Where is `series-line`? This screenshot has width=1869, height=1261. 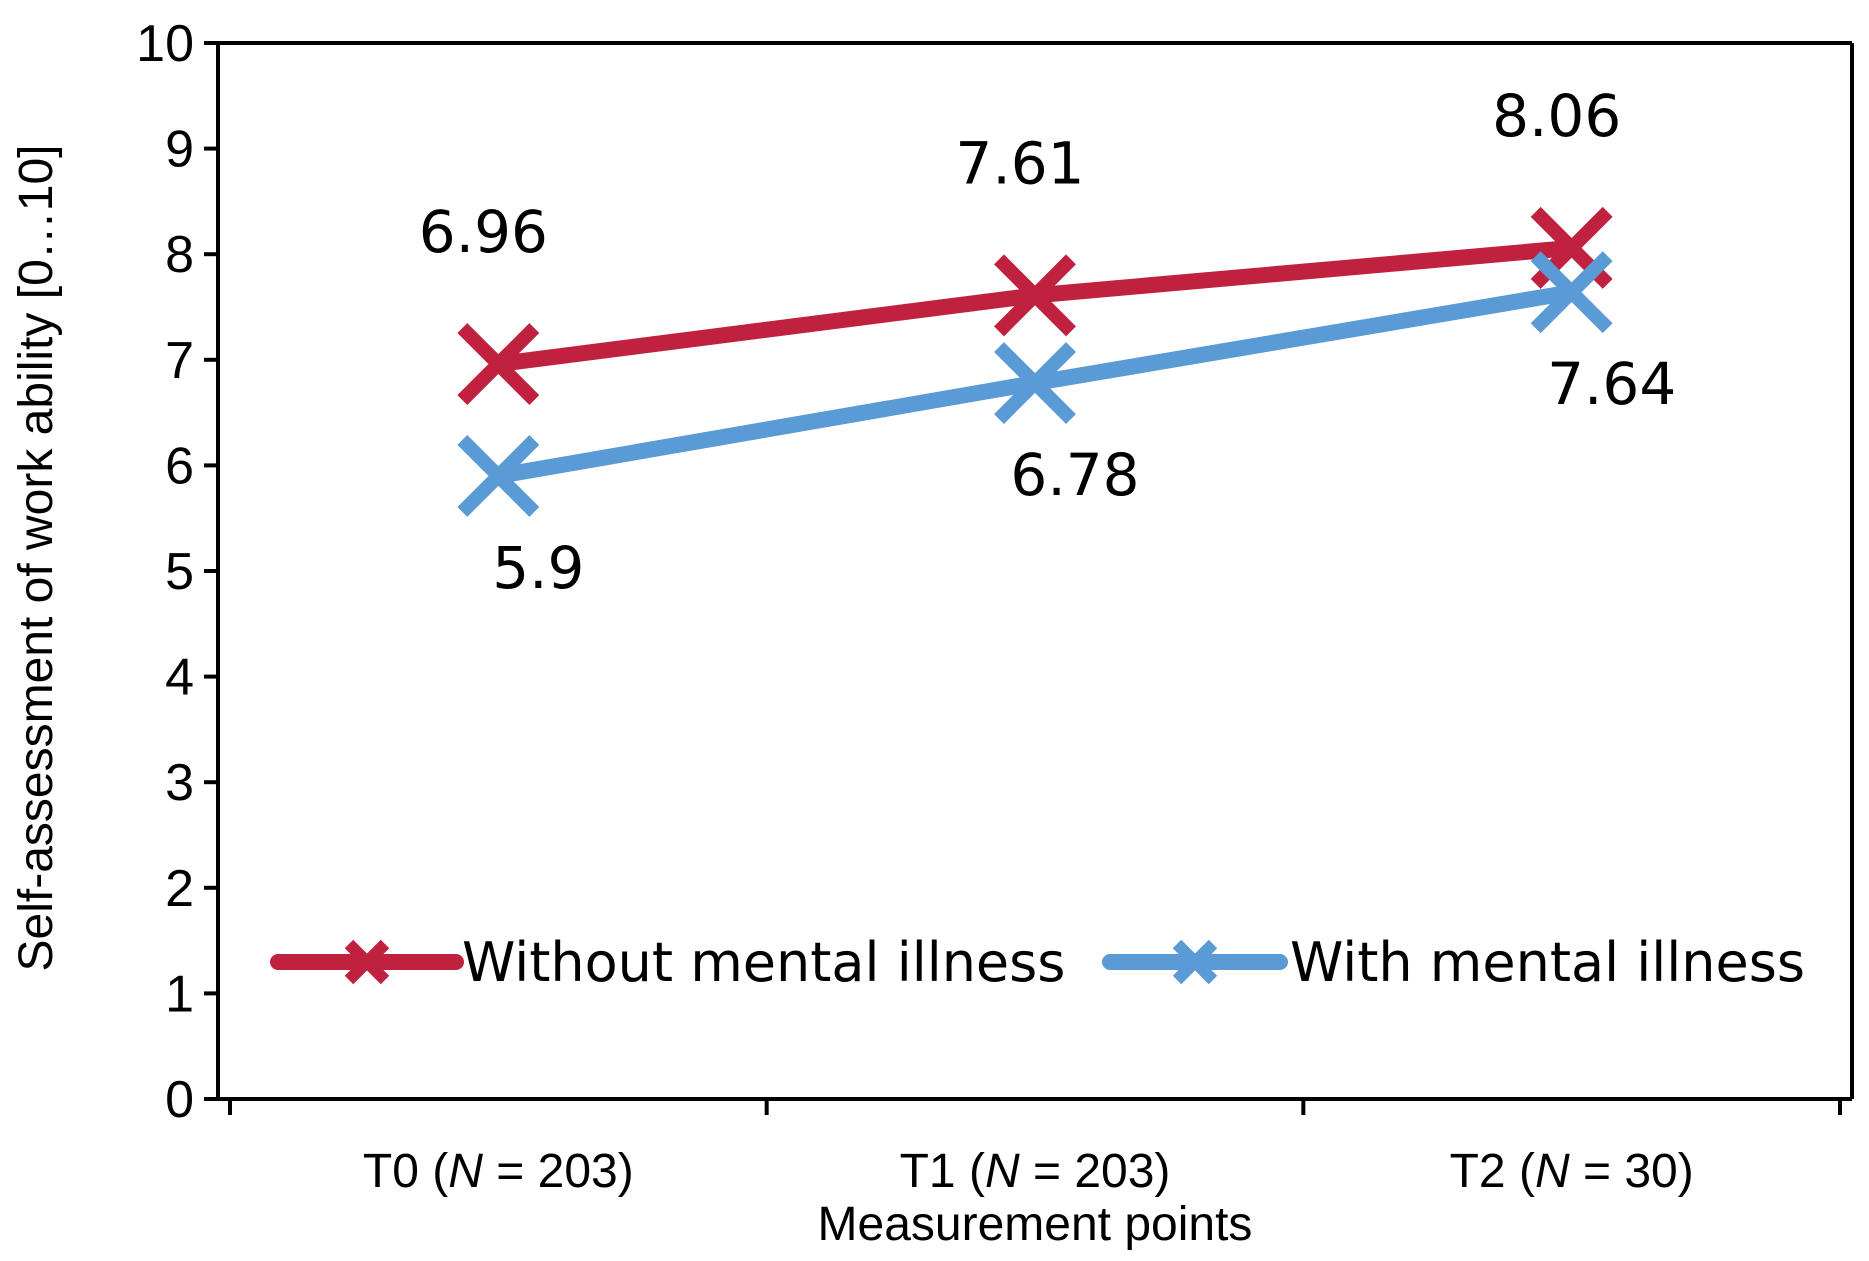
series-line is located at coordinates (1035, 306).